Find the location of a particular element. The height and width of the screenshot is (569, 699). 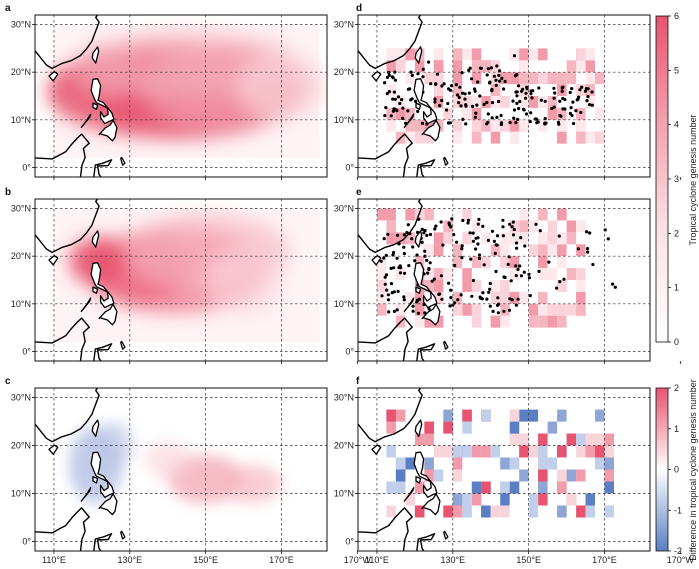

lat-tick-label: 0° is located at coordinates (26, 541).